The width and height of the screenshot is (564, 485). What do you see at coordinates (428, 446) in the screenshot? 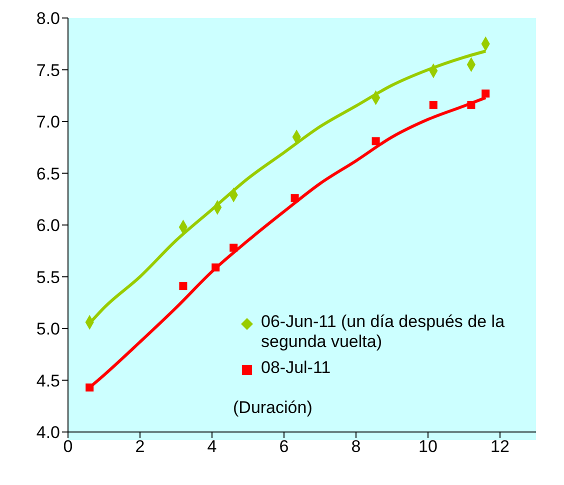
I see `x-tick-label: 10` at bounding box center [428, 446].